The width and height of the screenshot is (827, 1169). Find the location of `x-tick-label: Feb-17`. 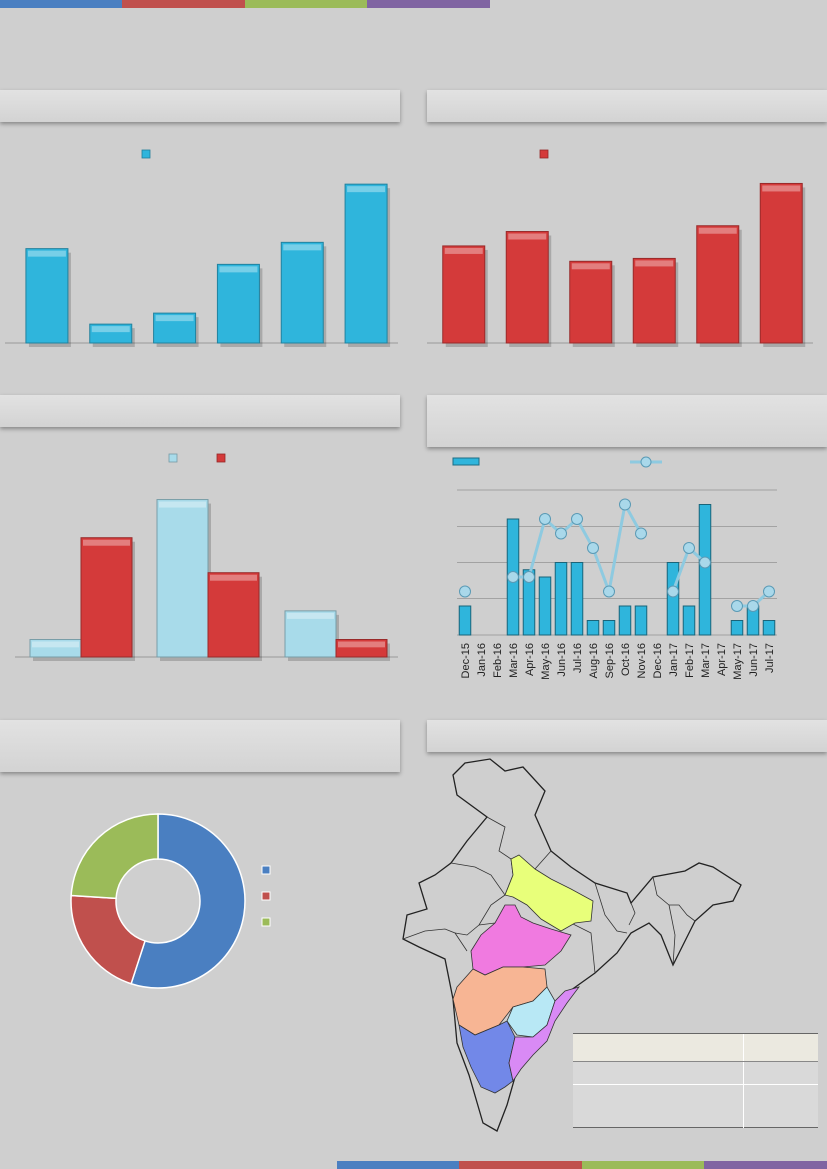

x-tick-label: Feb-17 is located at coordinates (690, 660).